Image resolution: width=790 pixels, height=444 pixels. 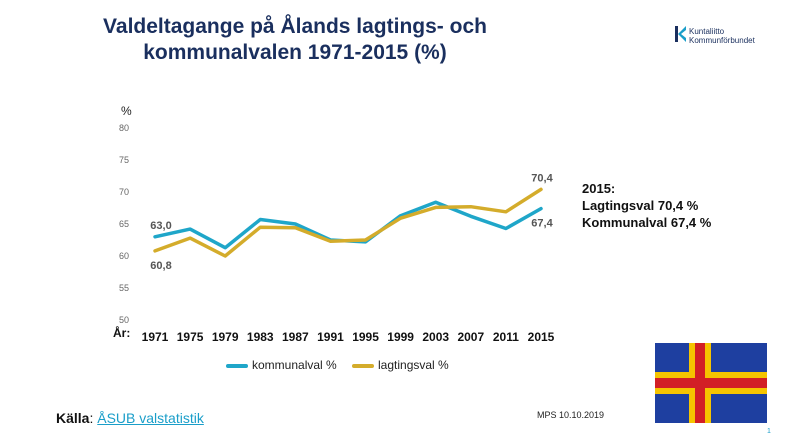 What do you see at coordinates (680, 34) in the screenshot?
I see `kuntaliitto-logo-icon` at bounding box center [680, 34].